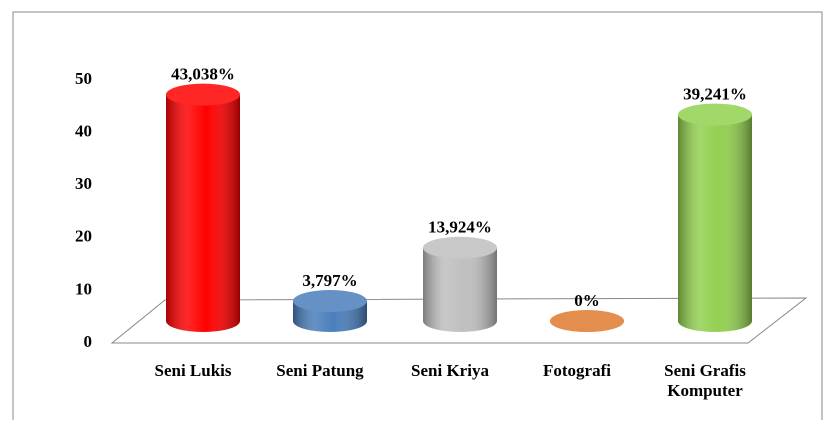 Image resolution: width=835 pixels, height=425 pixels. Describe the element at coordinates (715, 93) in the screenshot. I see `data-label: 39,241%` at that location.